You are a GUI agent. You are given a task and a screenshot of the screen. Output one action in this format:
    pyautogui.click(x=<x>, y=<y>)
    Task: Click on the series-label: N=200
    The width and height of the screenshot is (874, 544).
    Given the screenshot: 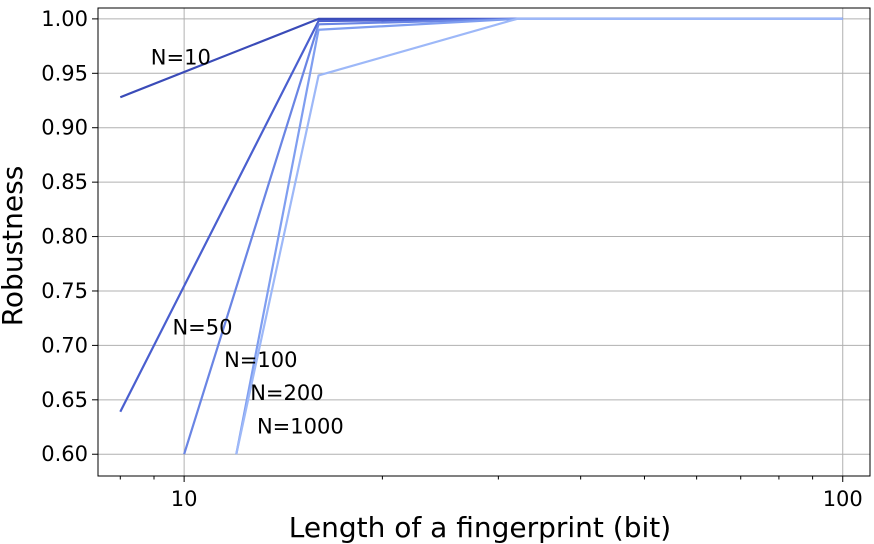 What is the action you would take?
    pyautogui.click(x=286, y=393)
    